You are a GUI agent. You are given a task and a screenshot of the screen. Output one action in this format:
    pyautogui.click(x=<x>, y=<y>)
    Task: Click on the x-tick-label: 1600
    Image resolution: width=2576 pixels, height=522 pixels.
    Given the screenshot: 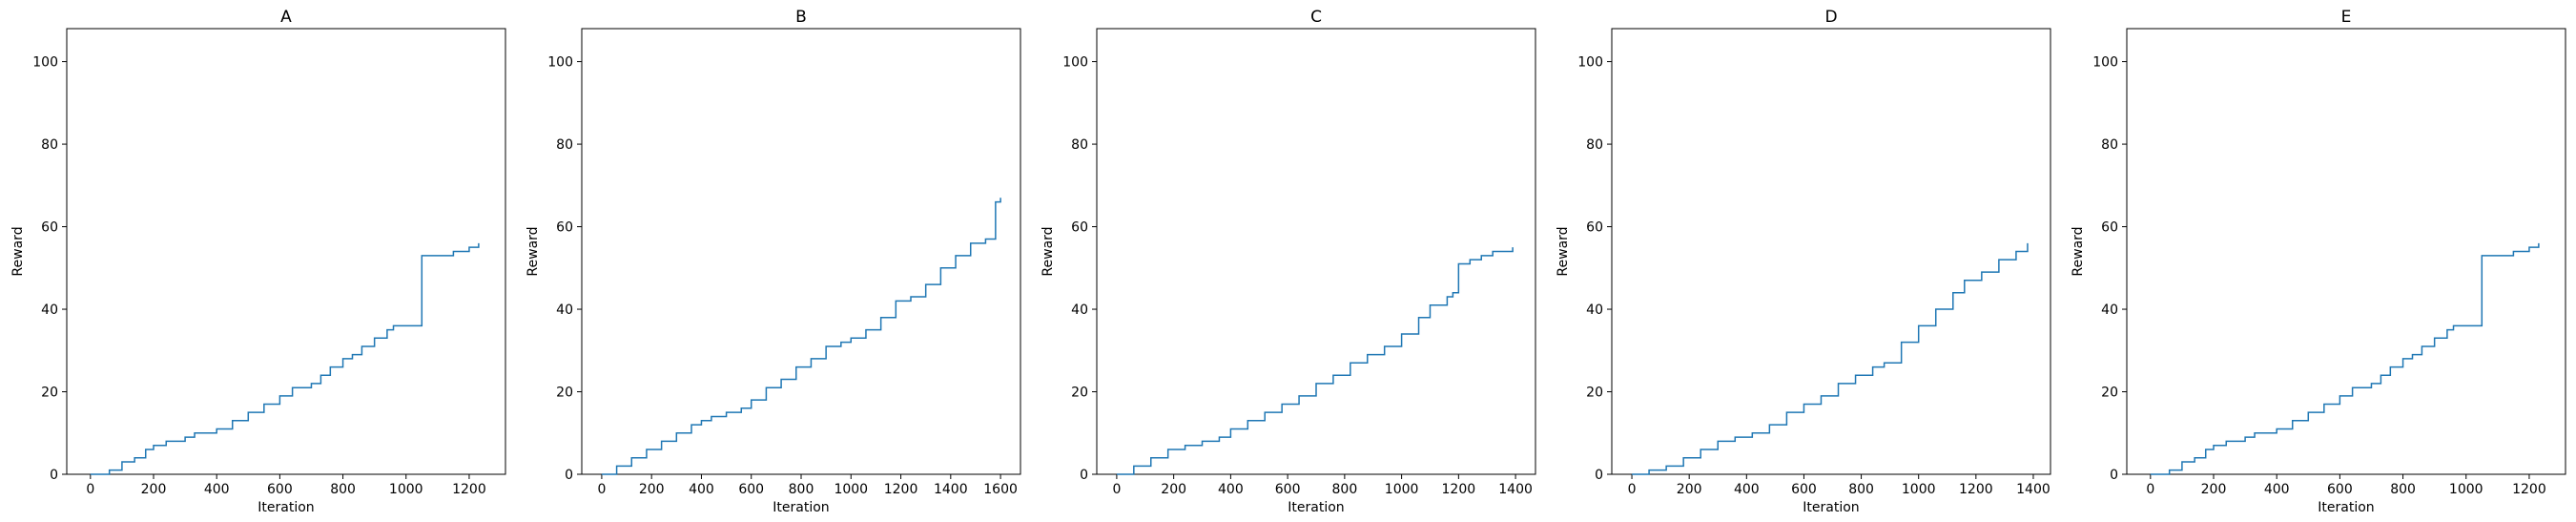 What is the action you would take?
    pyautogui.click(x=1000, y=489)
    